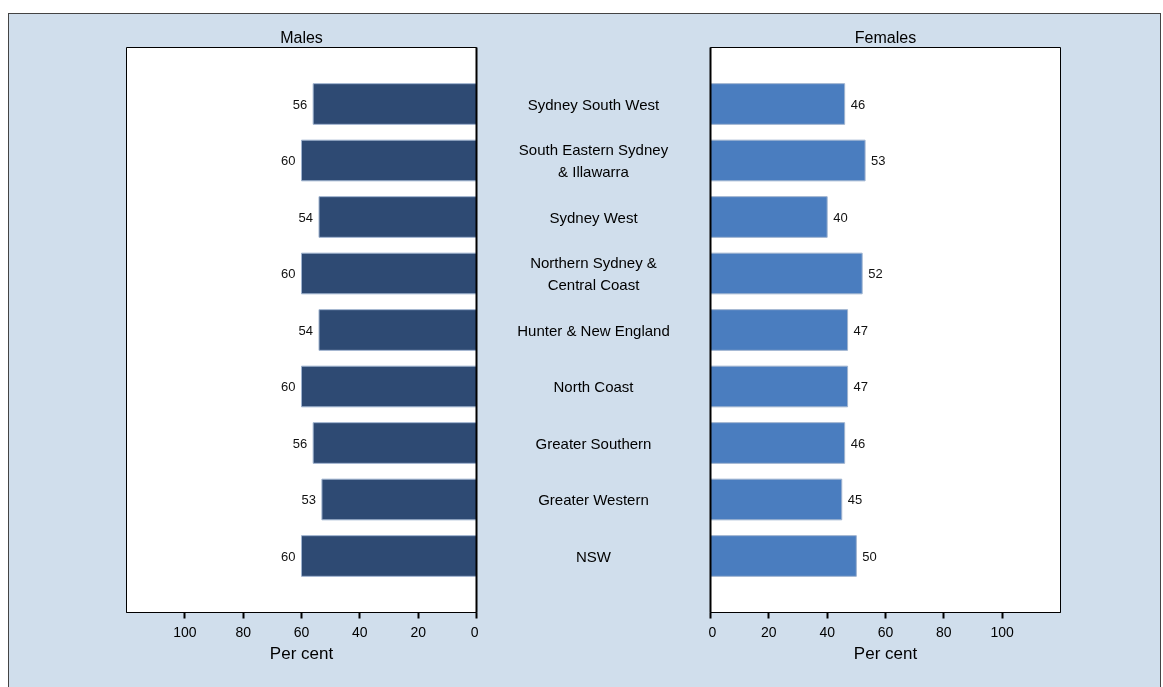  Describe the element at coordinates (885, 37) in the screenshot. I see `chart-title: Females` at that location.